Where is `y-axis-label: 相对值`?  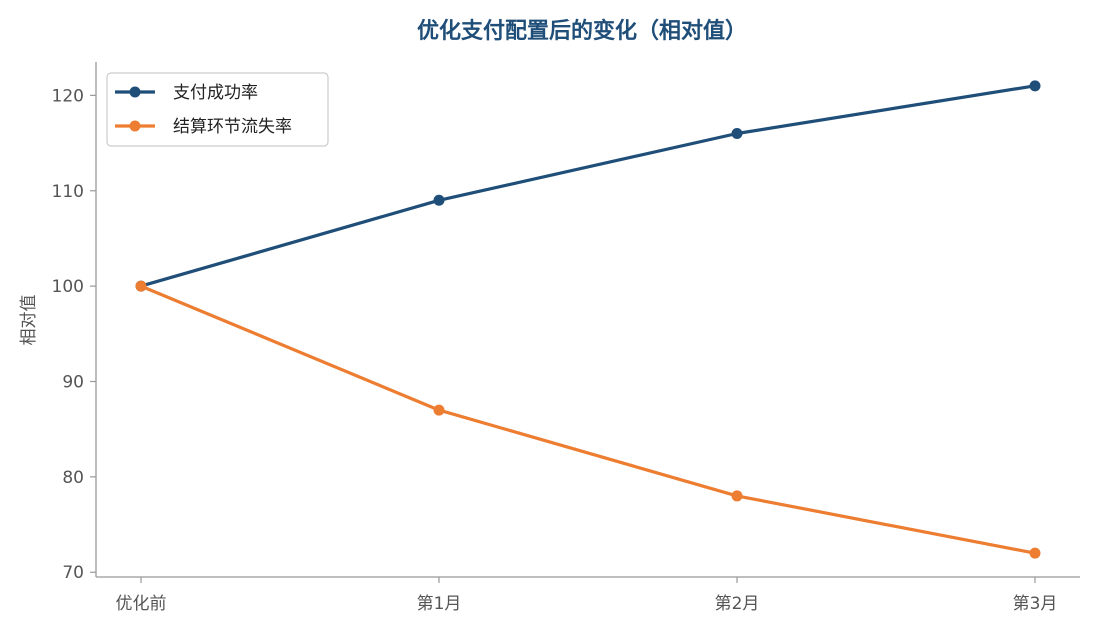 y-axis-label: 相对值 is located at coordinates (29, 320).